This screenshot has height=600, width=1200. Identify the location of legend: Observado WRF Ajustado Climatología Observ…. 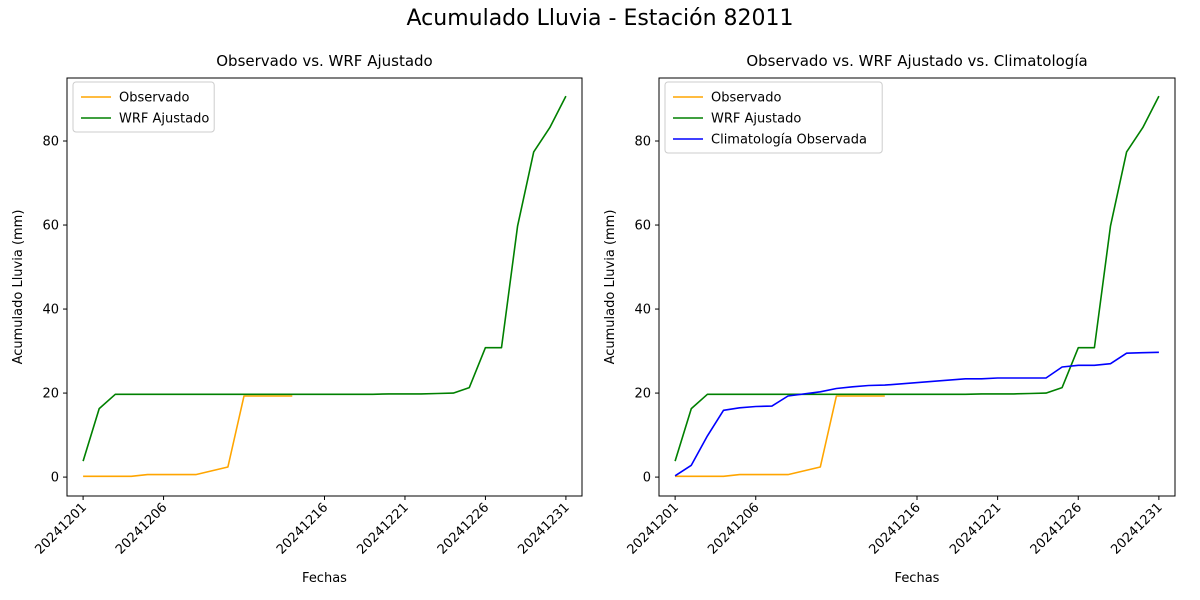
(773, 117).